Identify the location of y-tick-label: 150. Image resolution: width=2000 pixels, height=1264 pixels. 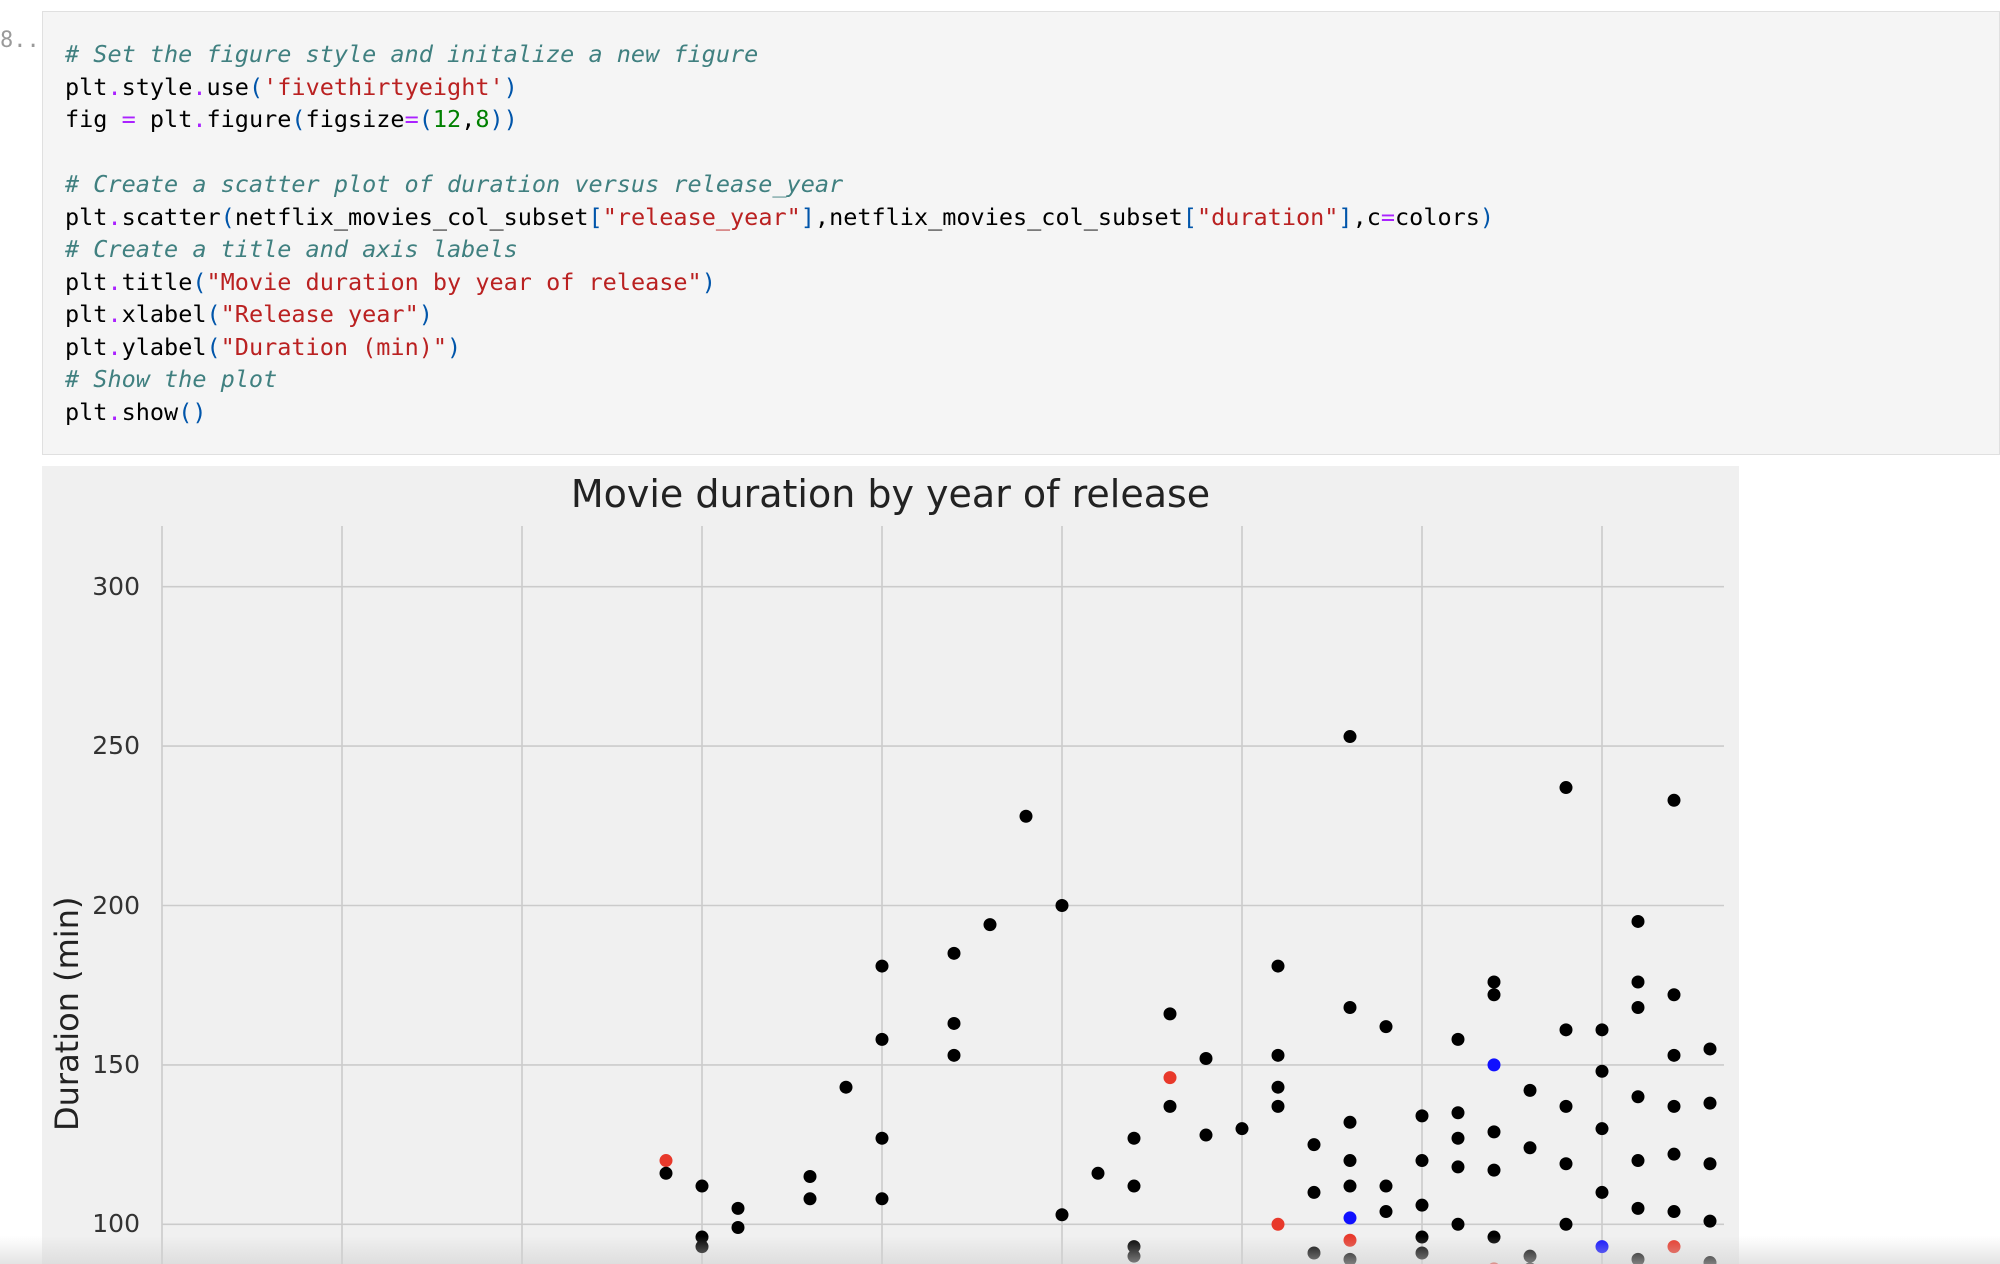
(116, 1064).